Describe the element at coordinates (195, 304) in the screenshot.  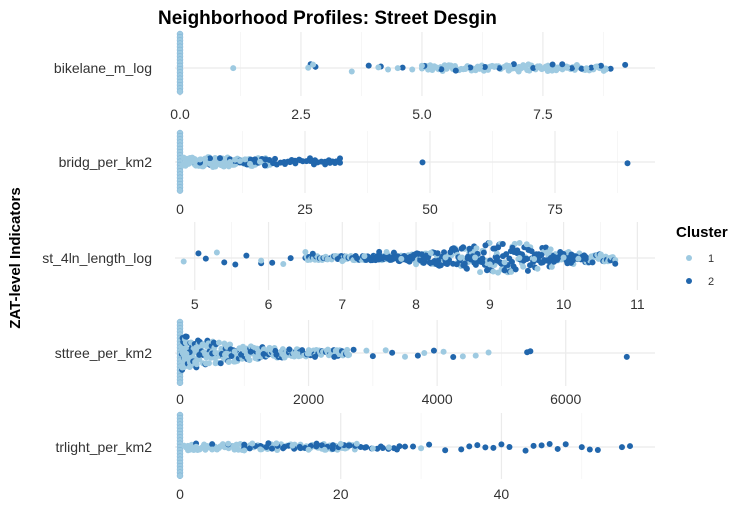
I see `x-tick-label: 5` at that location.